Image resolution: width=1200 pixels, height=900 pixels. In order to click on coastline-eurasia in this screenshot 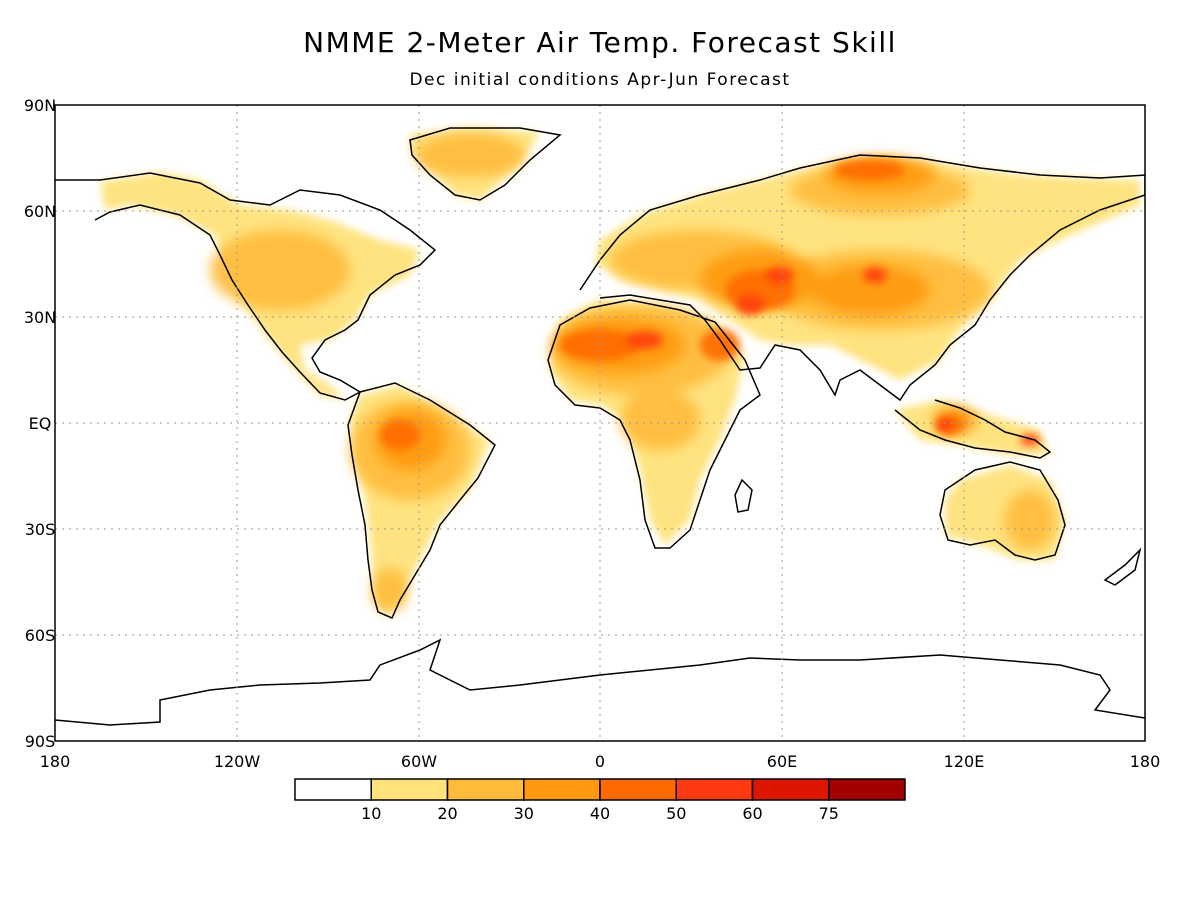, I will do `click(862, 278)`.